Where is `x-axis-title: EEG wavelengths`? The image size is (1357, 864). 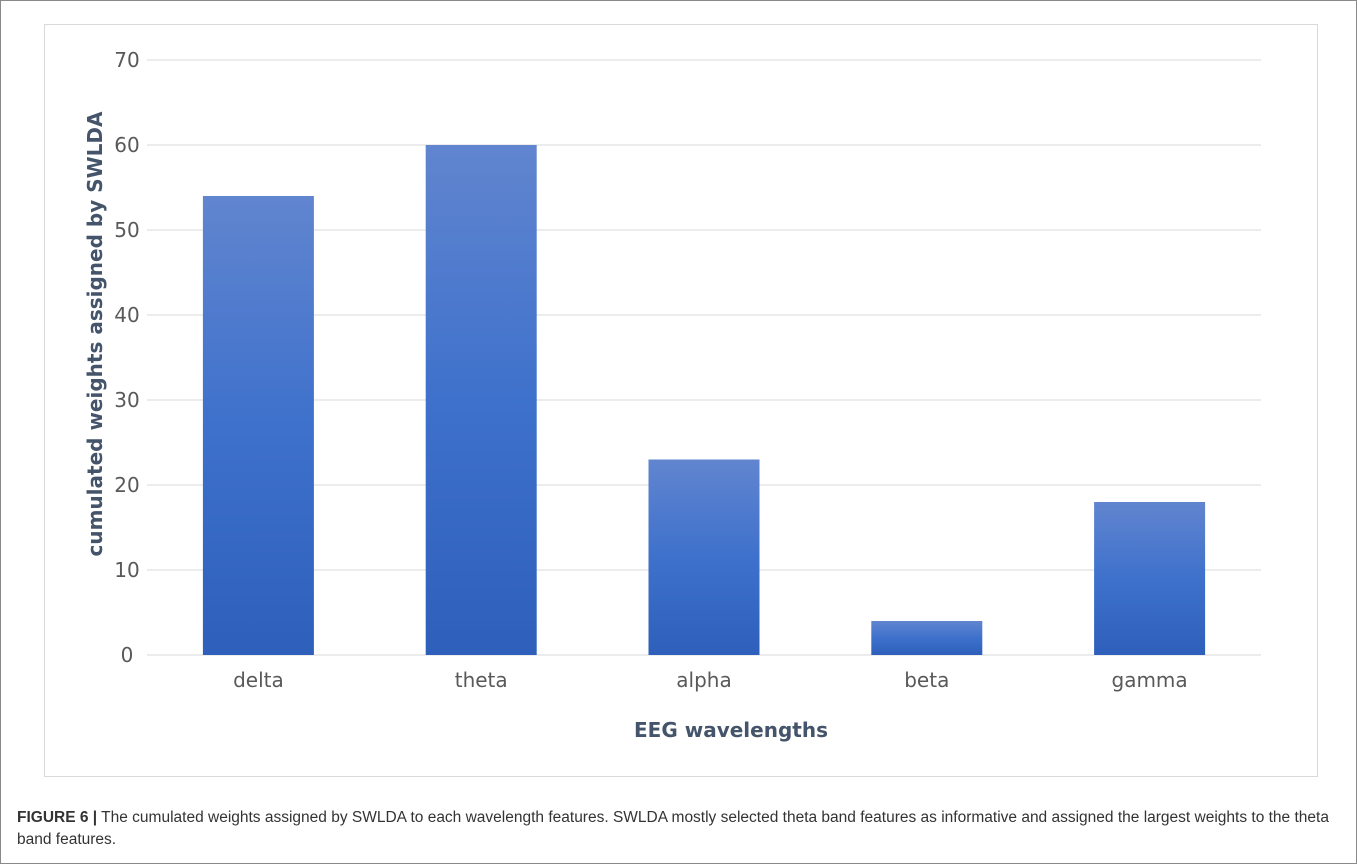 x-axis-title: EEG wavelengths is located at coordinates (731, 730).